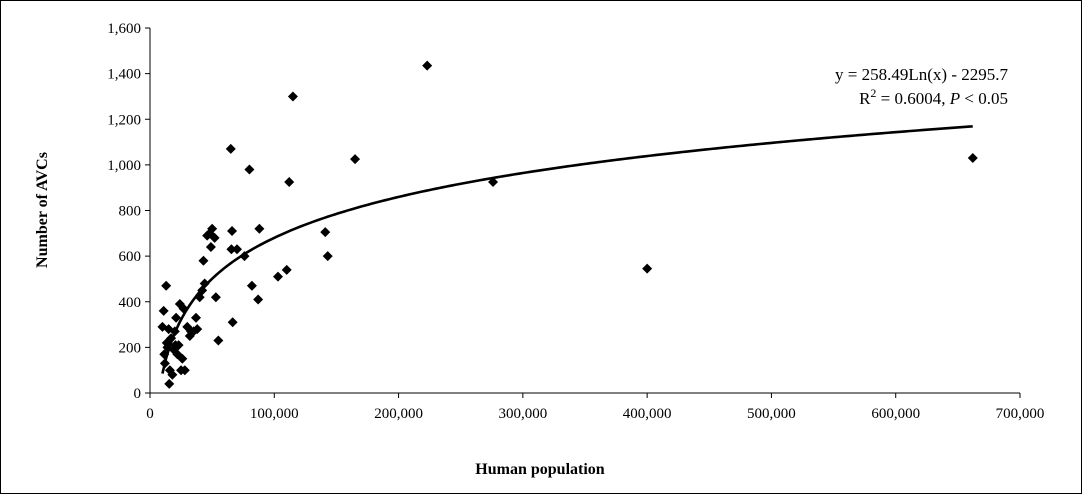 The width and height of the screenshot is (1082, 494). I want to click on y-axis-title: Number of AVCs, so click(42, 210).